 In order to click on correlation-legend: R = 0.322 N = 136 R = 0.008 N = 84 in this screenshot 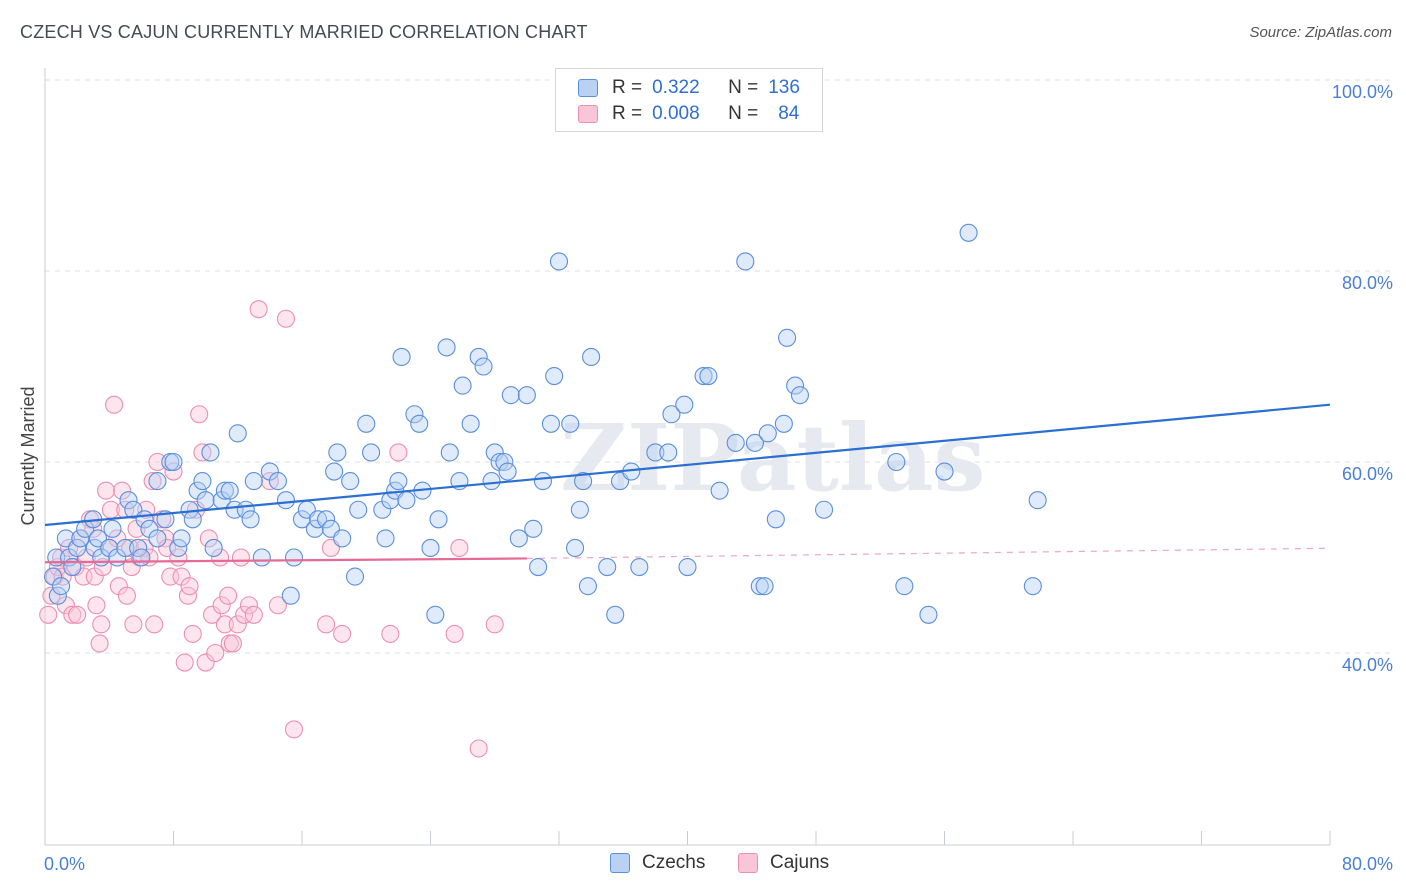, I will do `click(689, 100)`.